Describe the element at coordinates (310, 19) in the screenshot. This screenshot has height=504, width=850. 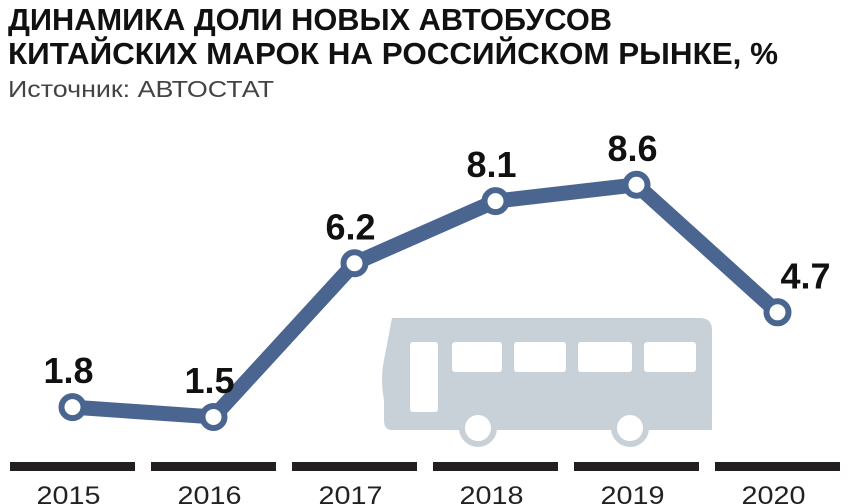
I see `chart-title: ДИНАМИКА ДОЛИ НОВЫХ АВТОБУСОВ` at that location.